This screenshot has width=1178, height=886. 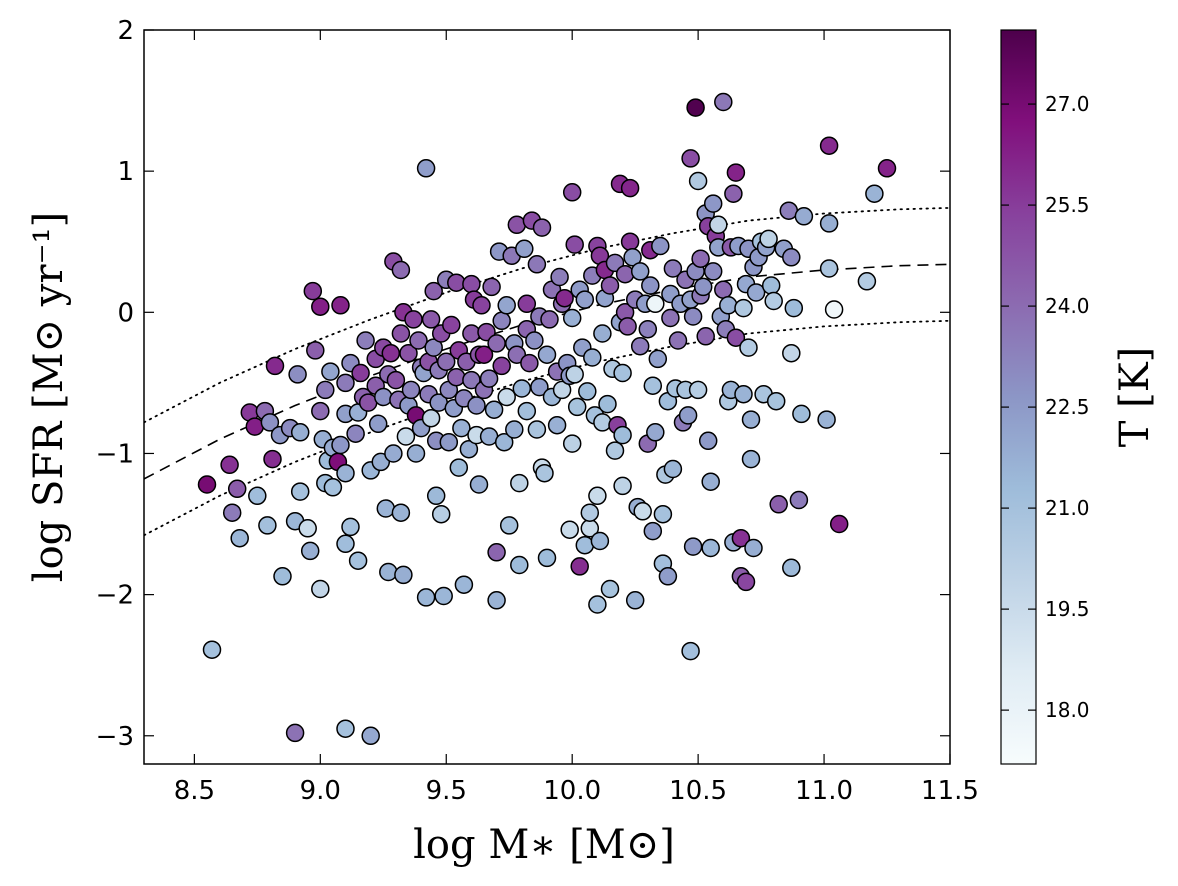 I want to click on y-tick-label: 1, so click(x=125, y=172).